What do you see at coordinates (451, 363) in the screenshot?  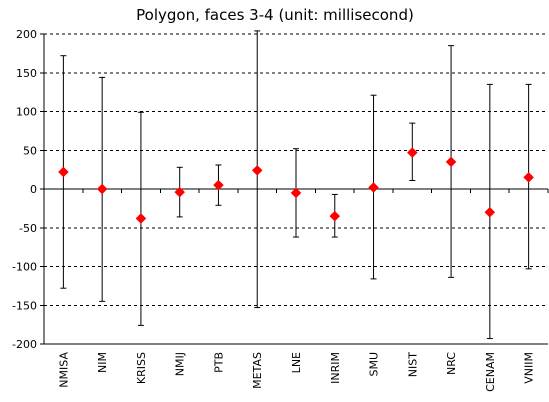 I see `x-category-label: NRC` at bounding box center [451, 363].